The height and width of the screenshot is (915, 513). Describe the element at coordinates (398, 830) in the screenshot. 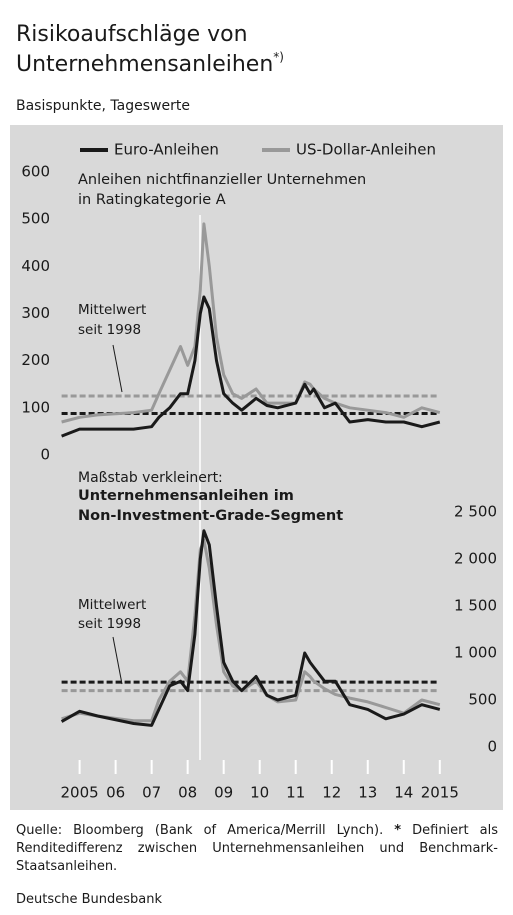

I see `source-star: *` at that location.